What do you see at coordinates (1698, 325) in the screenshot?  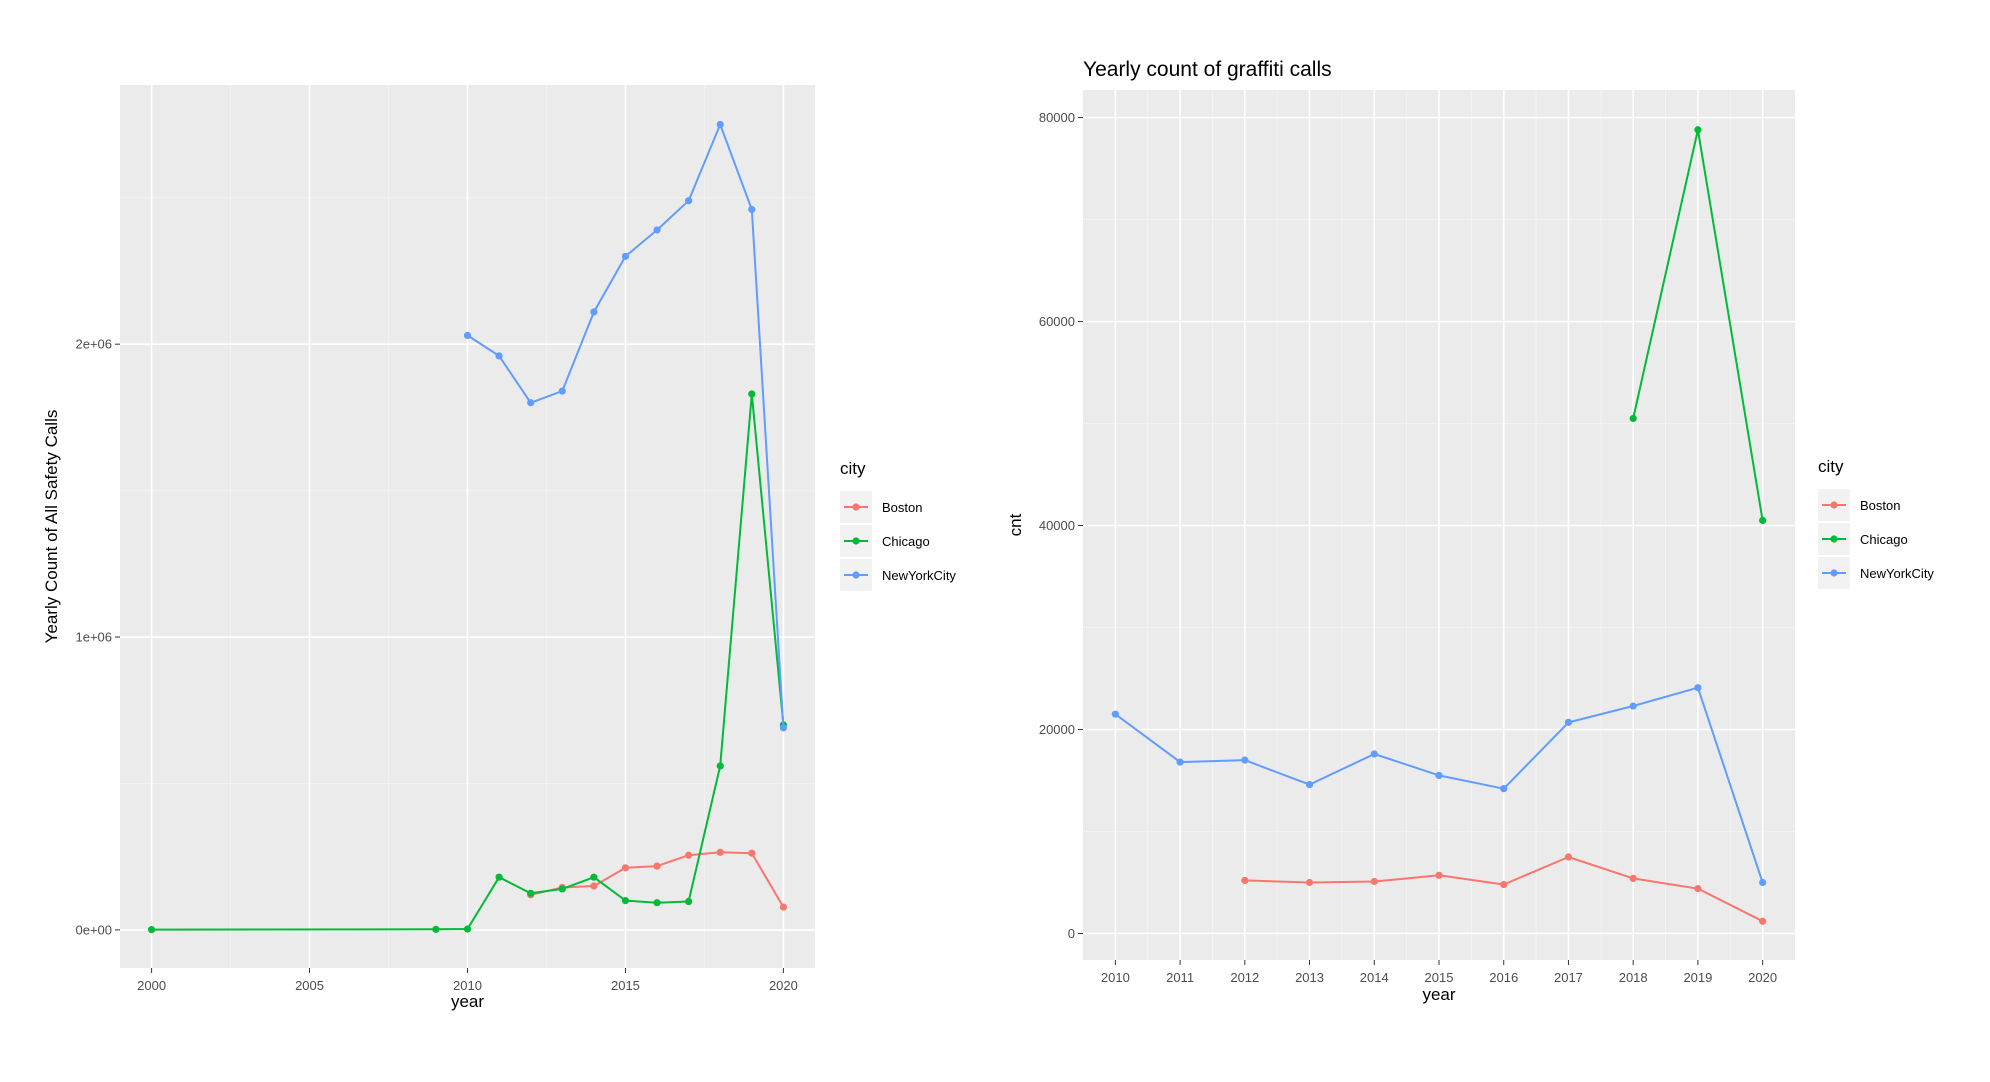 I see `right-series-chicago` at bounding box center [1698, 325].